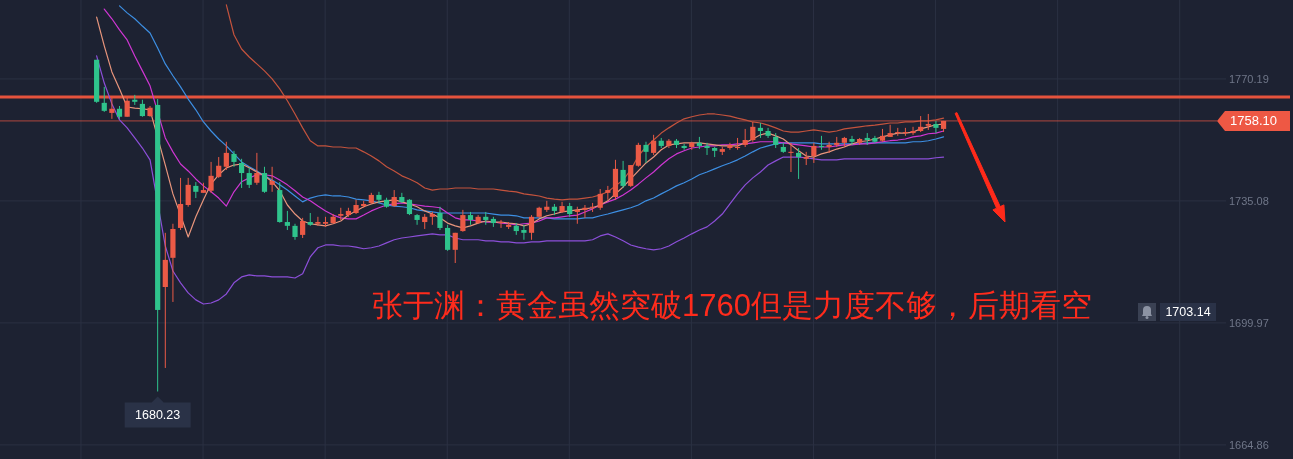 The height and width of the screenshot is (459, 1293). What do you see at coordinates (732, 305) in the screenshot?
I see `annotation: 张于渊：黄金虽然突破1760但是力度不够，后期看空` at bounding box center [732, 305].